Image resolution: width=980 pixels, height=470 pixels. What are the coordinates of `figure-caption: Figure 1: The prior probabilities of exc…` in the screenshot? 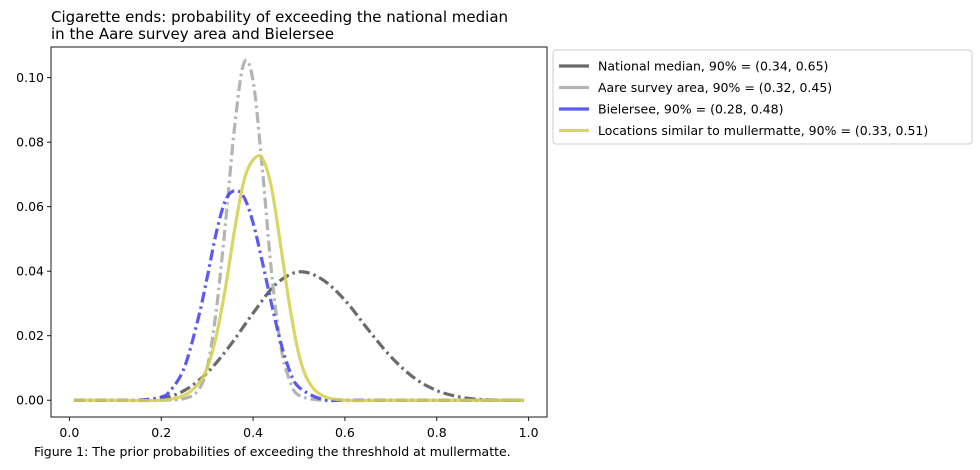 It's located at (272, 451).